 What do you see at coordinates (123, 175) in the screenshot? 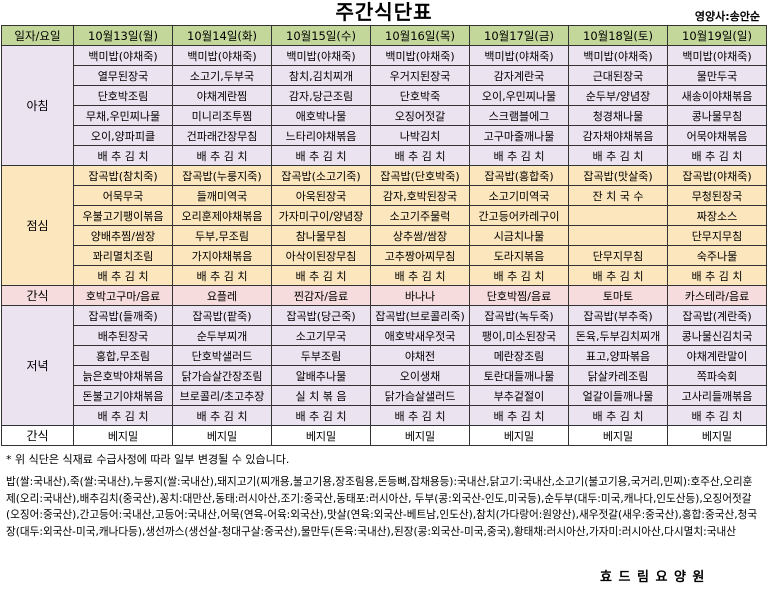
I see `menu-cell: 잡곡밥(참치죽)` at bounding box center [123, 175].